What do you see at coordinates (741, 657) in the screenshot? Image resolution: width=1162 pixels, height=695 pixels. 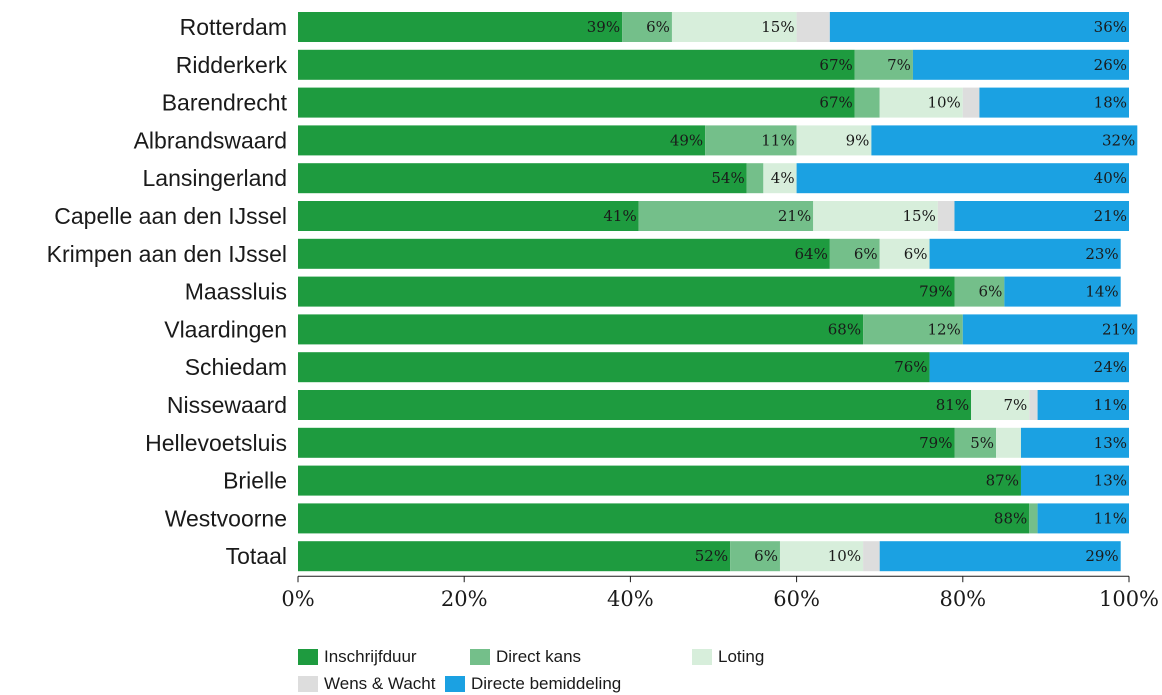 I see `legend-label: Loting` at bounding box center [741, 657].